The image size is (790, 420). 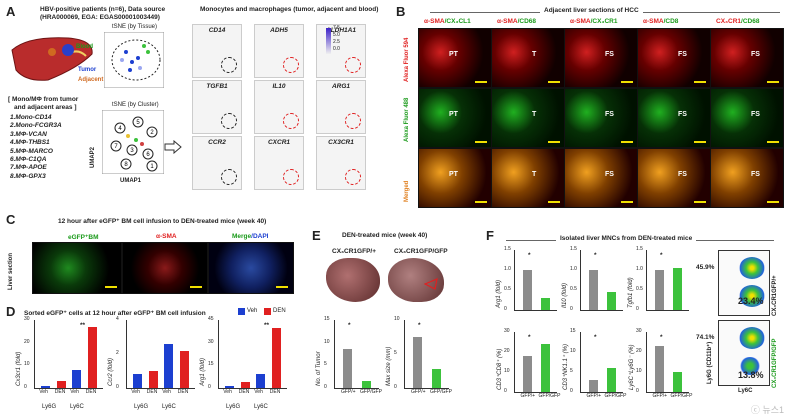 I want to click on chart-ylabel: No. of Tumor, so click(x=319, y=368).